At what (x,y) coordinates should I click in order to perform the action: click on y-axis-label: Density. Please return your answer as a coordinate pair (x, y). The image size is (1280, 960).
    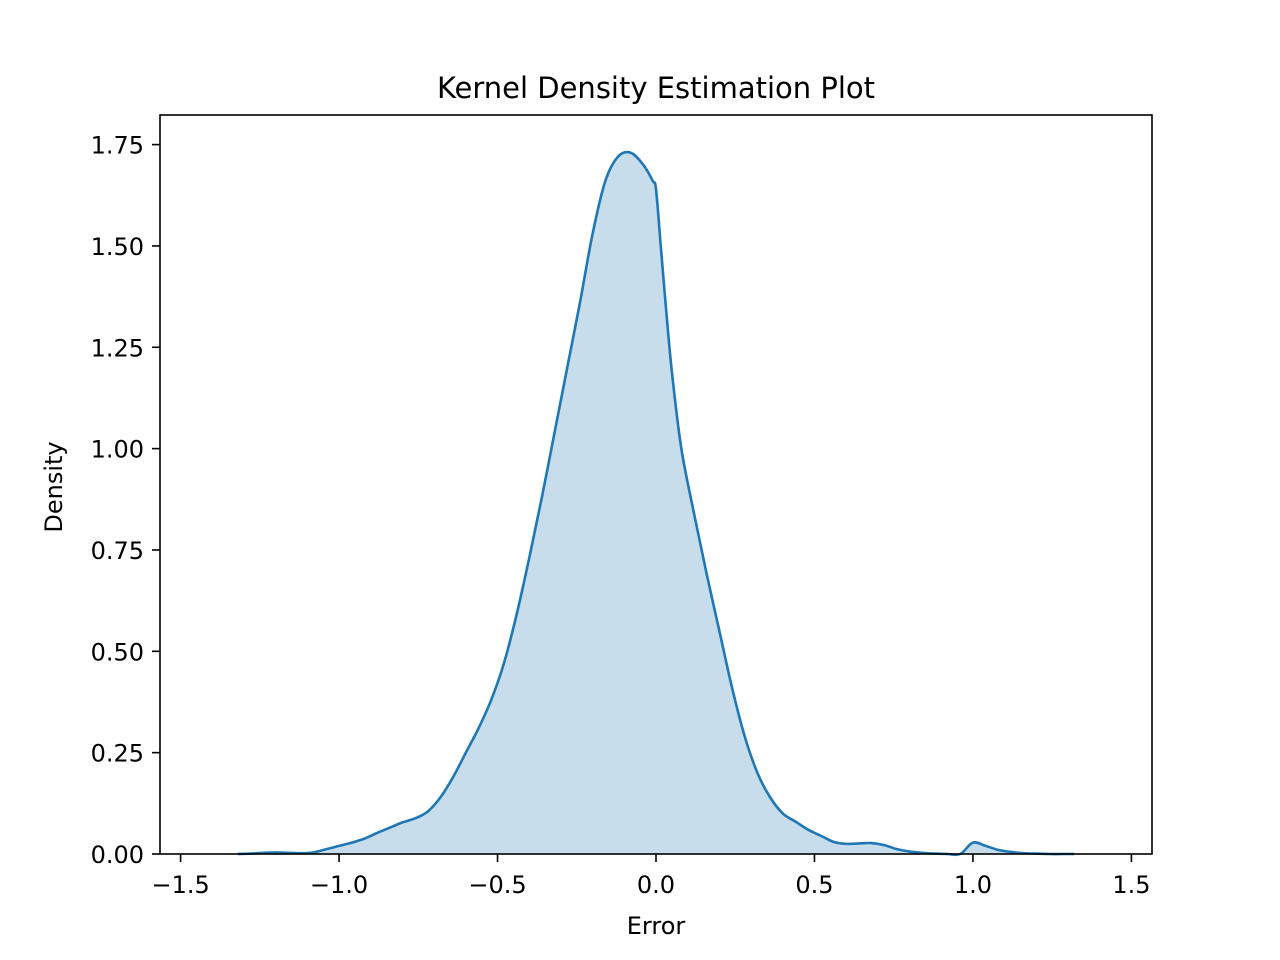
    Looking at the image, I should click on (54, 486).